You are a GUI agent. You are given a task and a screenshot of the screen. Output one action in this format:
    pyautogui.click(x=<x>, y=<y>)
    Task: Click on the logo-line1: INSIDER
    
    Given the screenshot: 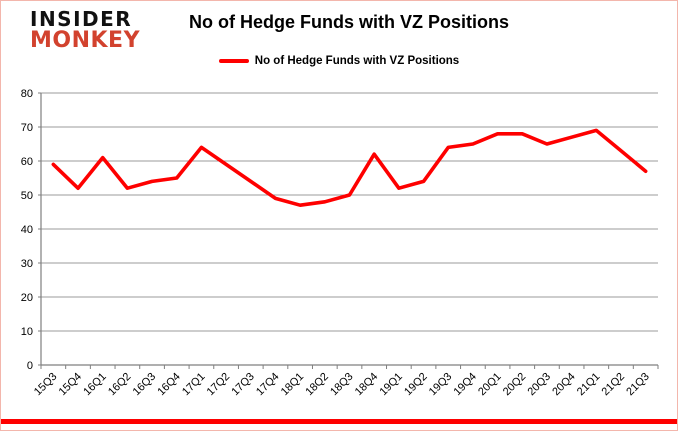 What is the action you would take?
    pyautogui.click(x=81, y=19)
    